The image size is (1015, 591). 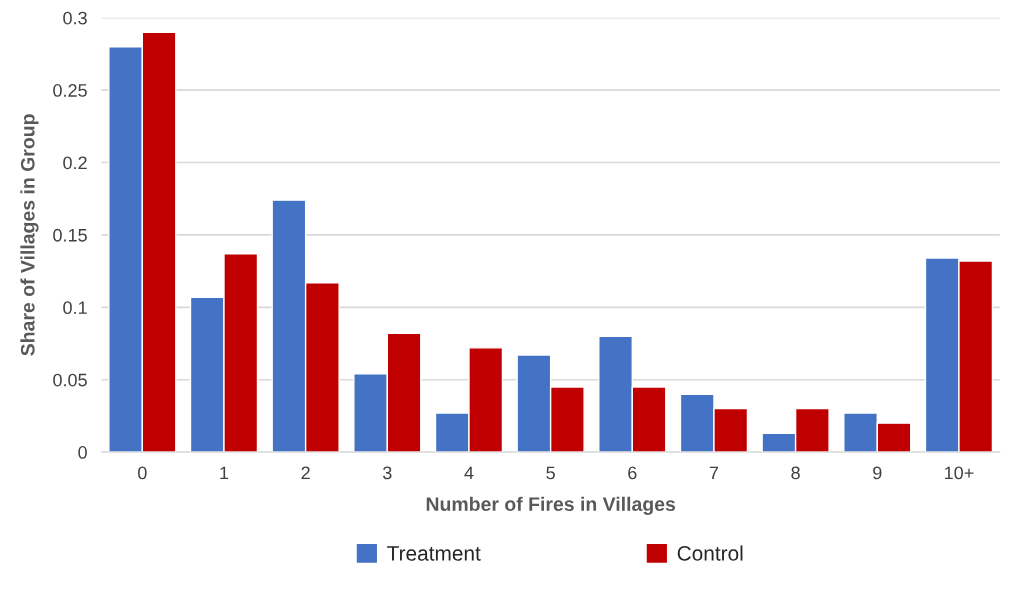 I want to click on y-tick-label: 0.1, so click(x=75, y=308).